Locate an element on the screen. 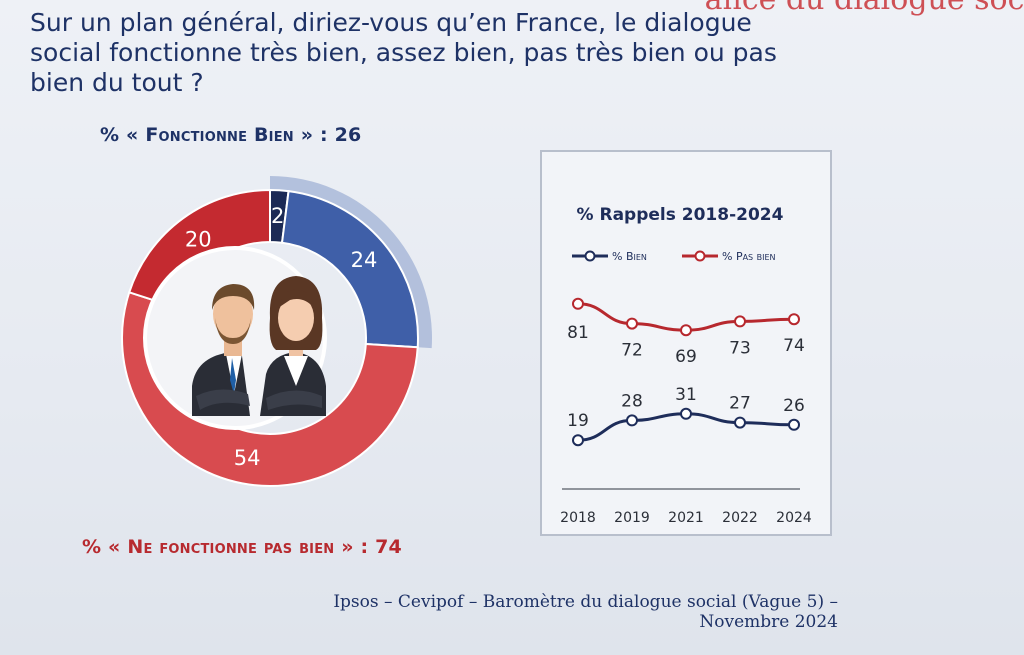  x-tick-2021: 2021 is located at coordinates (686, 518).